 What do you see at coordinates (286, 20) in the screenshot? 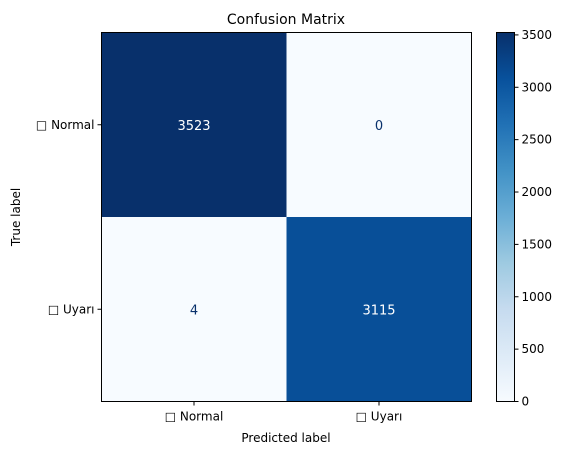
I see `chart-title: Confusion Matrix` at bounding box center [286, 20].